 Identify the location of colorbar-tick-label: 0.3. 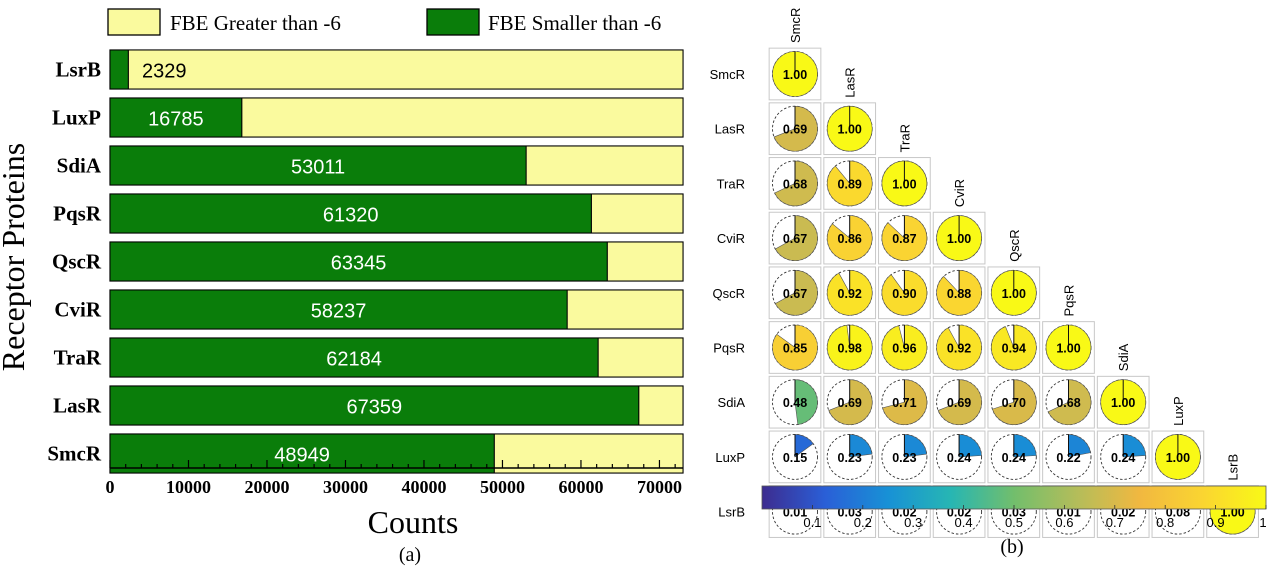
(913, 522).